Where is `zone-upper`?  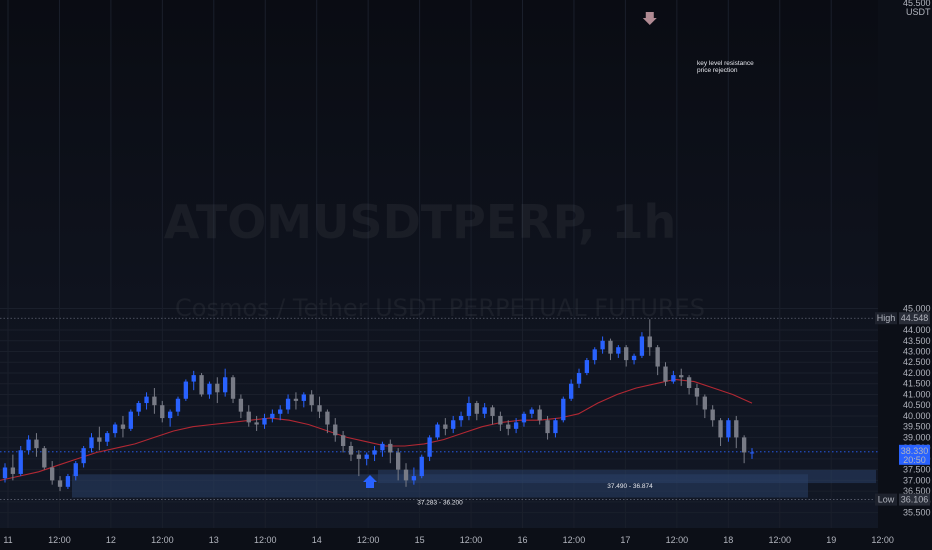
zone-upper is located at coordinates (627, 476).